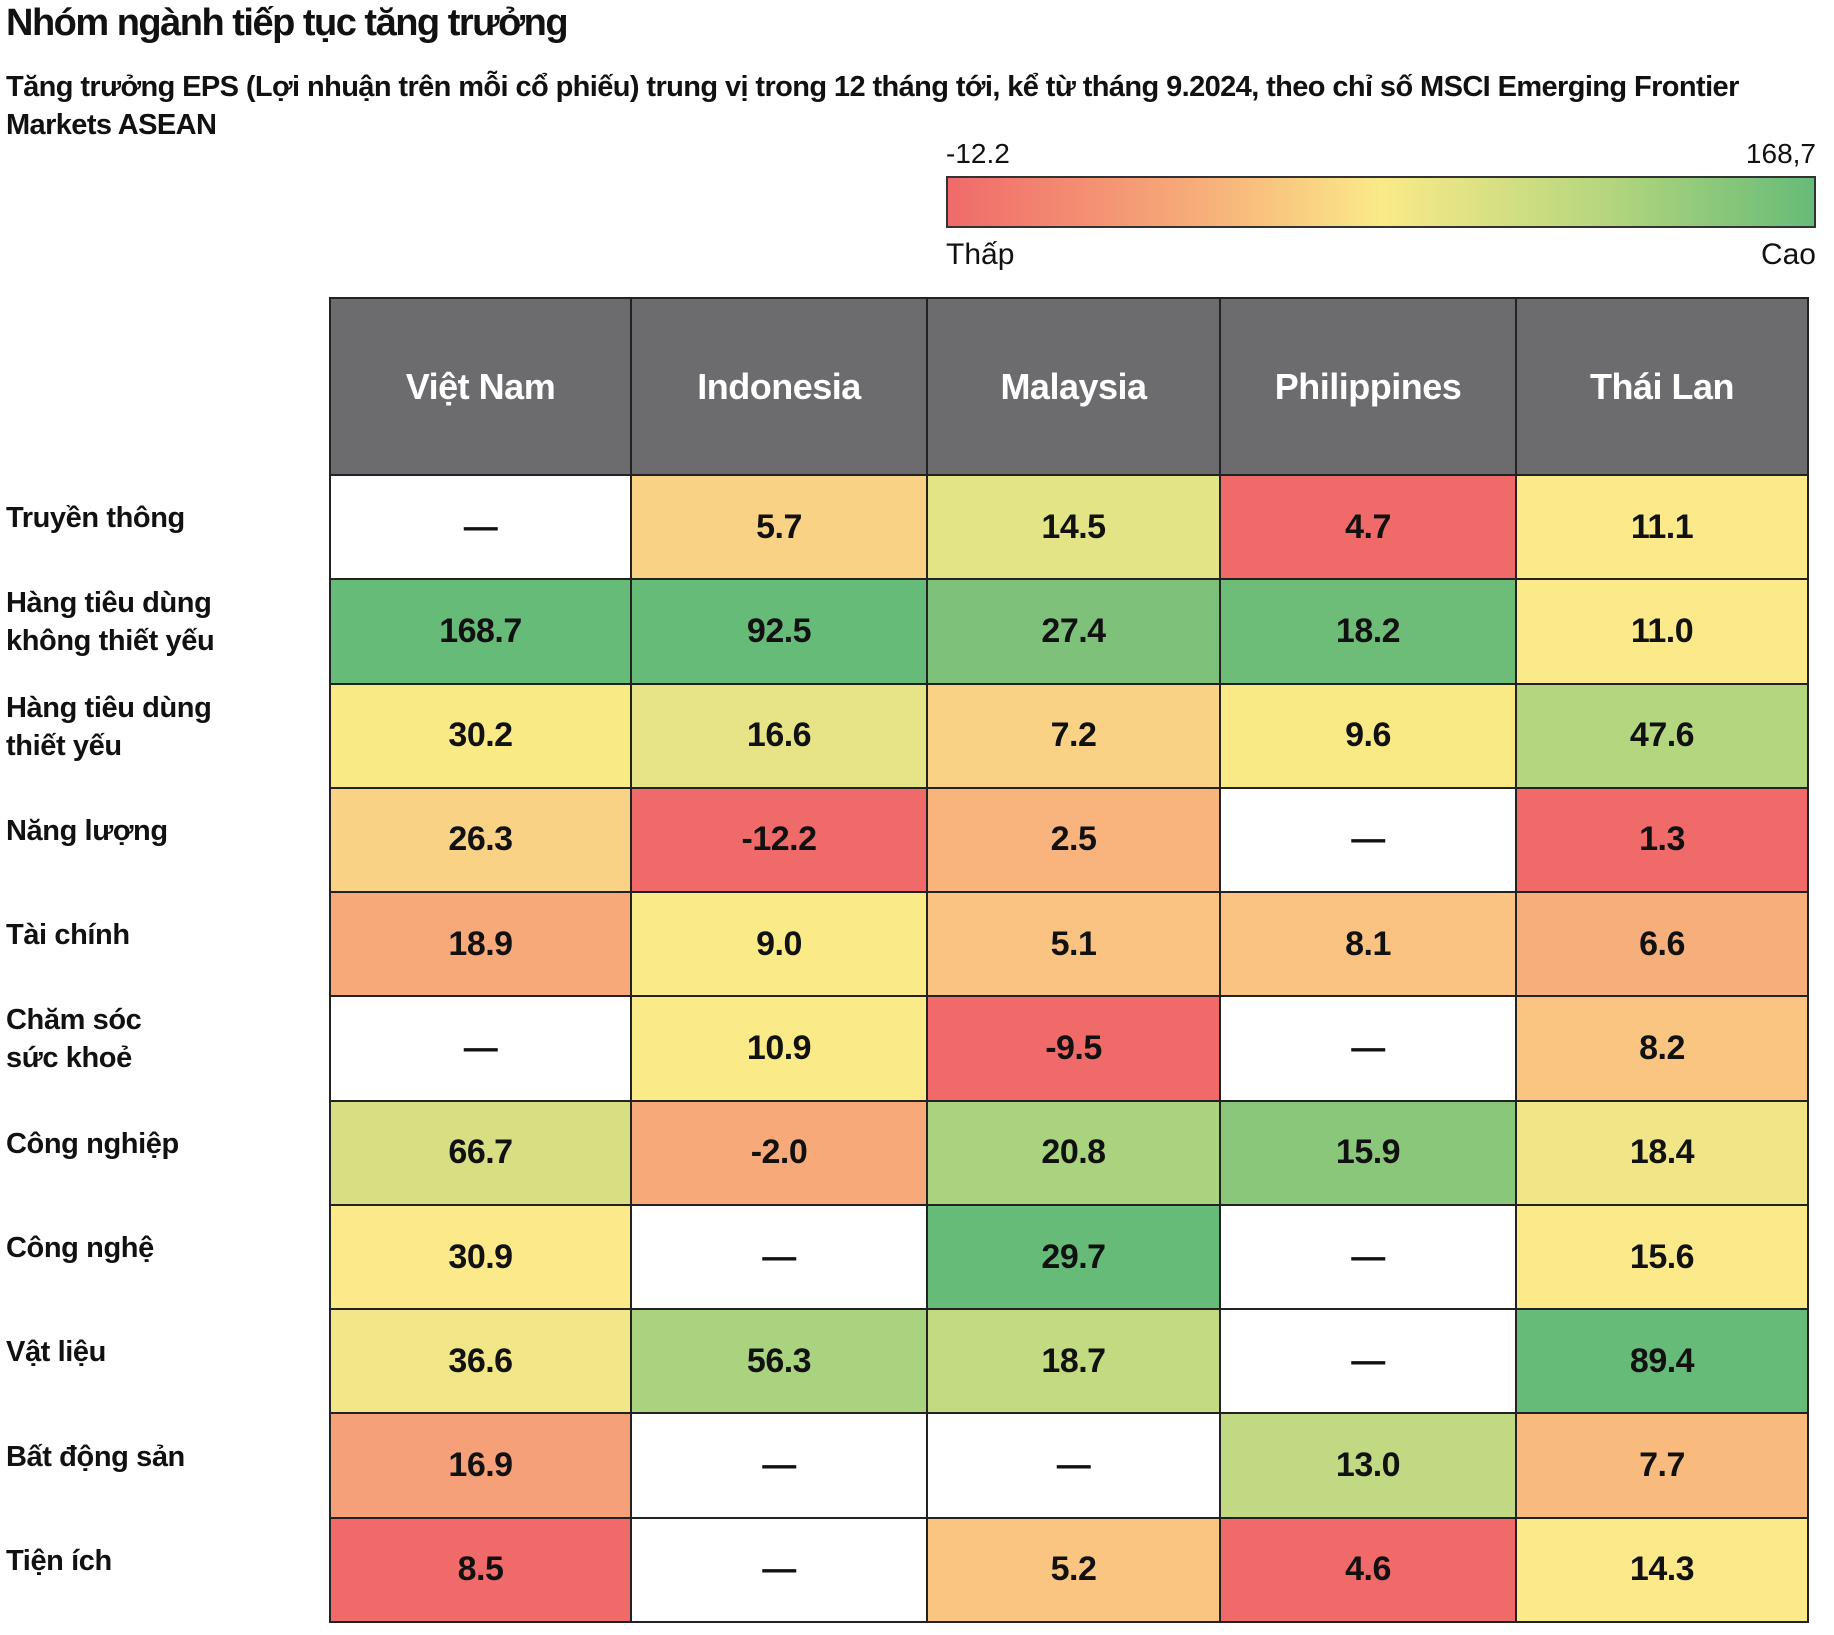 Image resolution: width=1834 pixels, height=1635 pixels. Describe the element at coordinates (480, 386) in the screenshot. I see `column-header: Việt Nam` at that location.